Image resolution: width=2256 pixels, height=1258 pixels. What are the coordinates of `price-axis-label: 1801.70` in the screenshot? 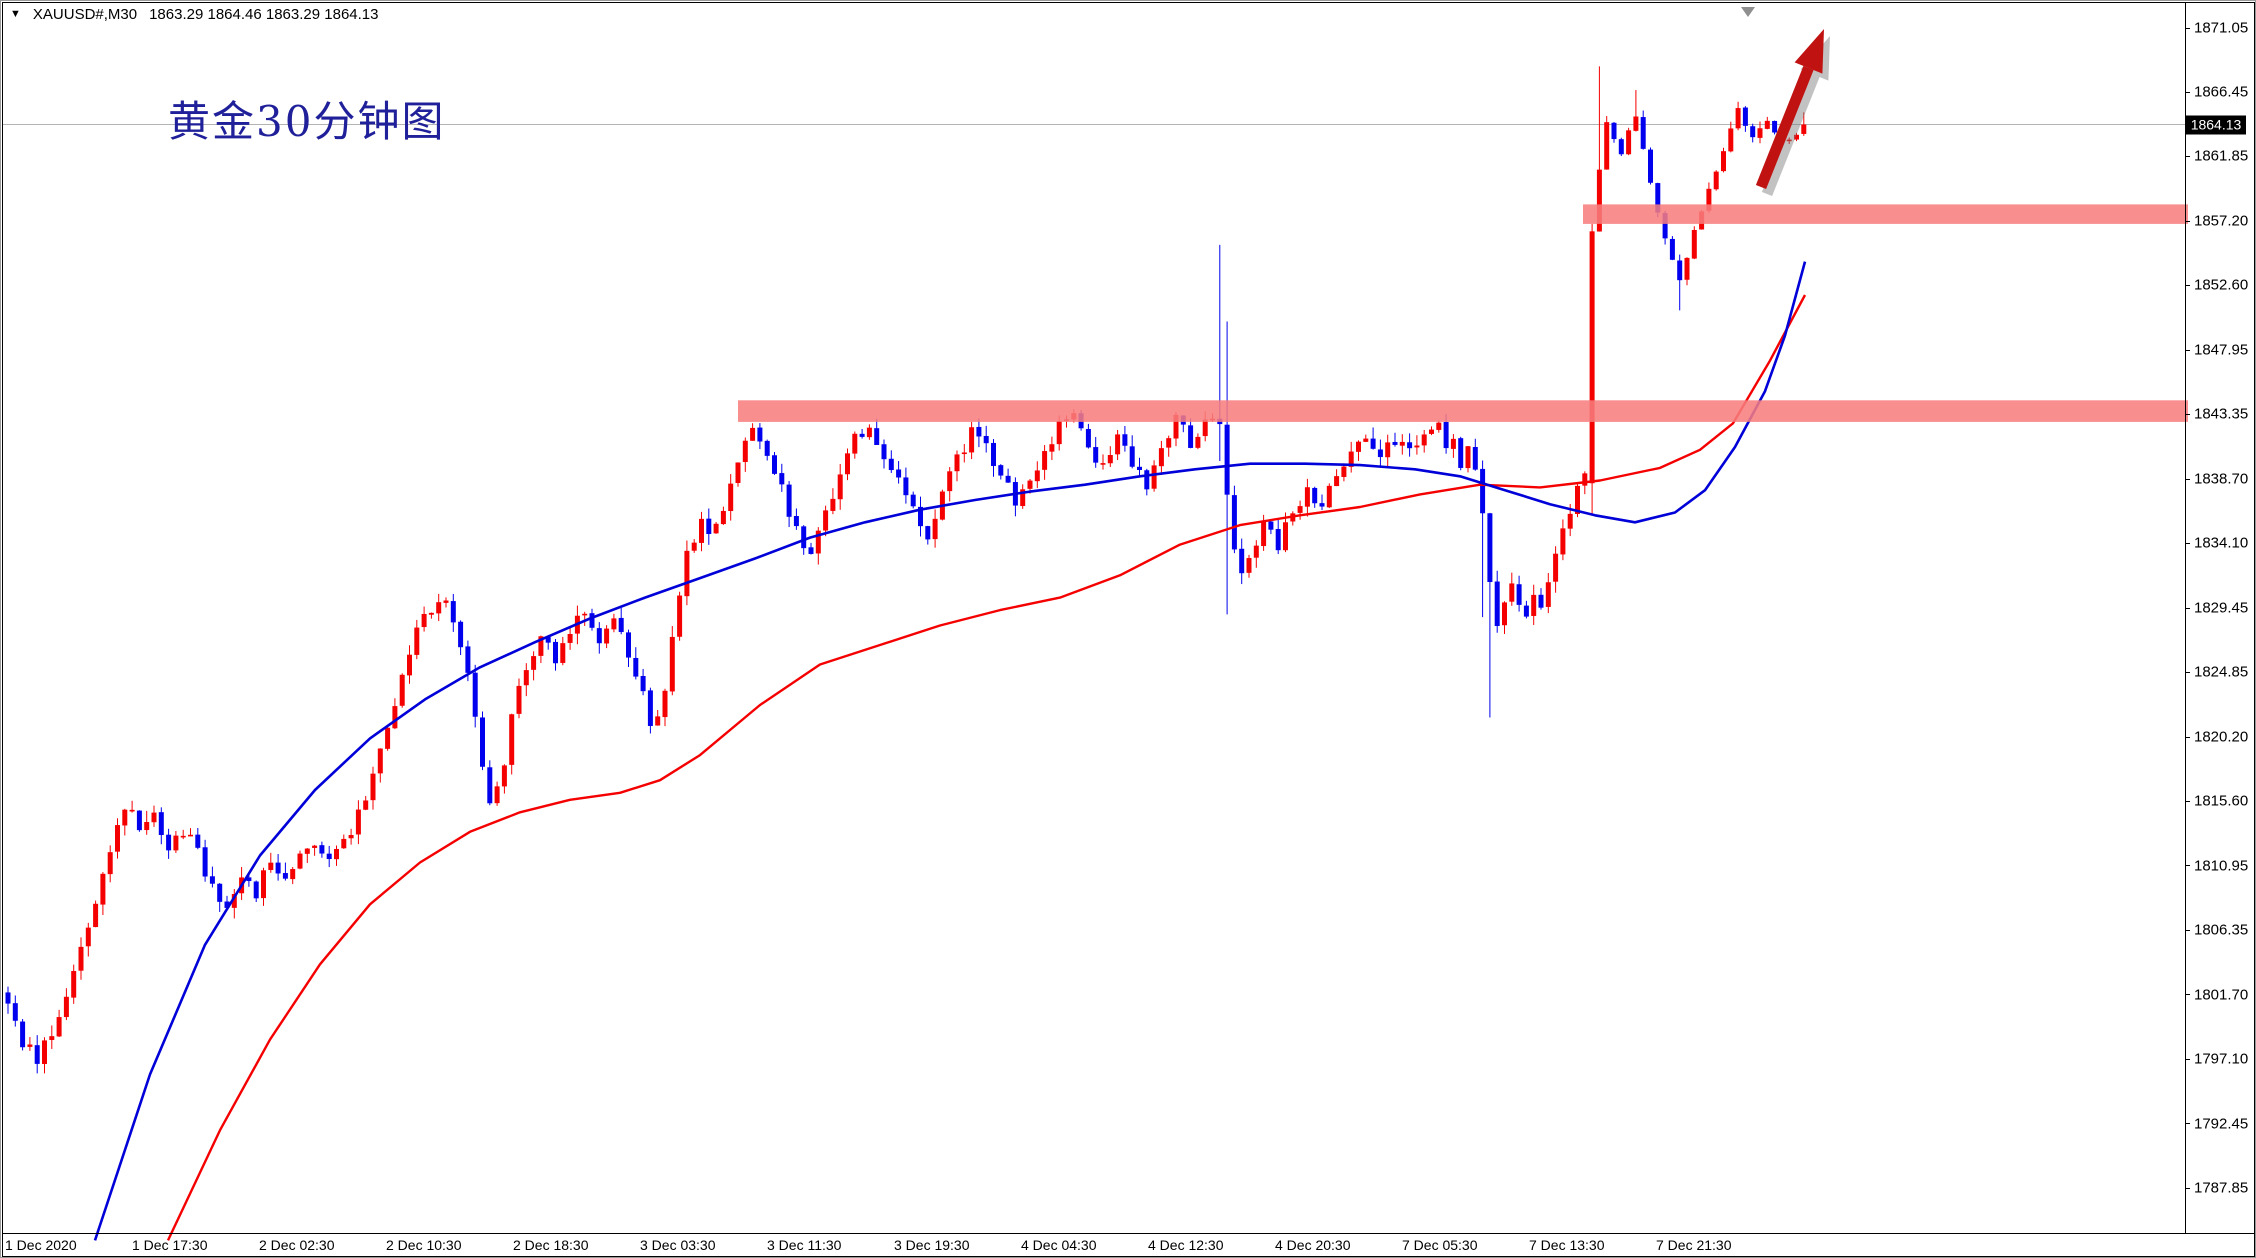 It's located at (2221, 995).